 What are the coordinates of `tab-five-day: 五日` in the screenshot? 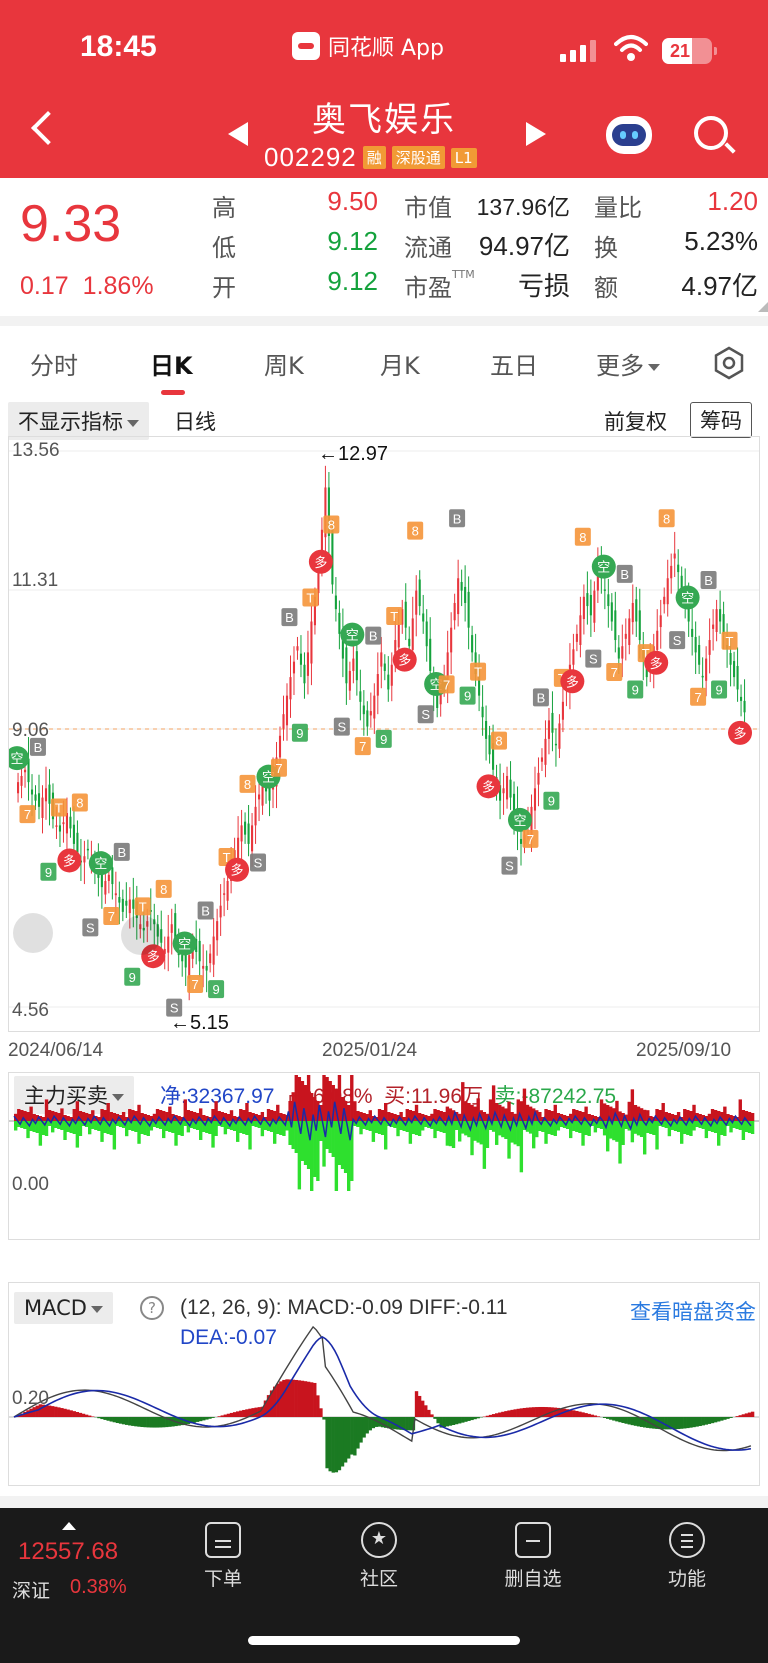 It's located at (514, 366).